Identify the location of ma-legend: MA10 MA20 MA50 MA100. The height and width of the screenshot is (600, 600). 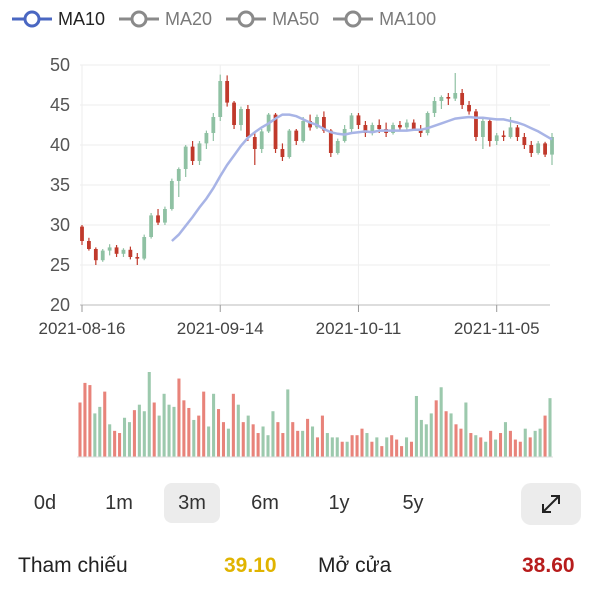
(306, 19).